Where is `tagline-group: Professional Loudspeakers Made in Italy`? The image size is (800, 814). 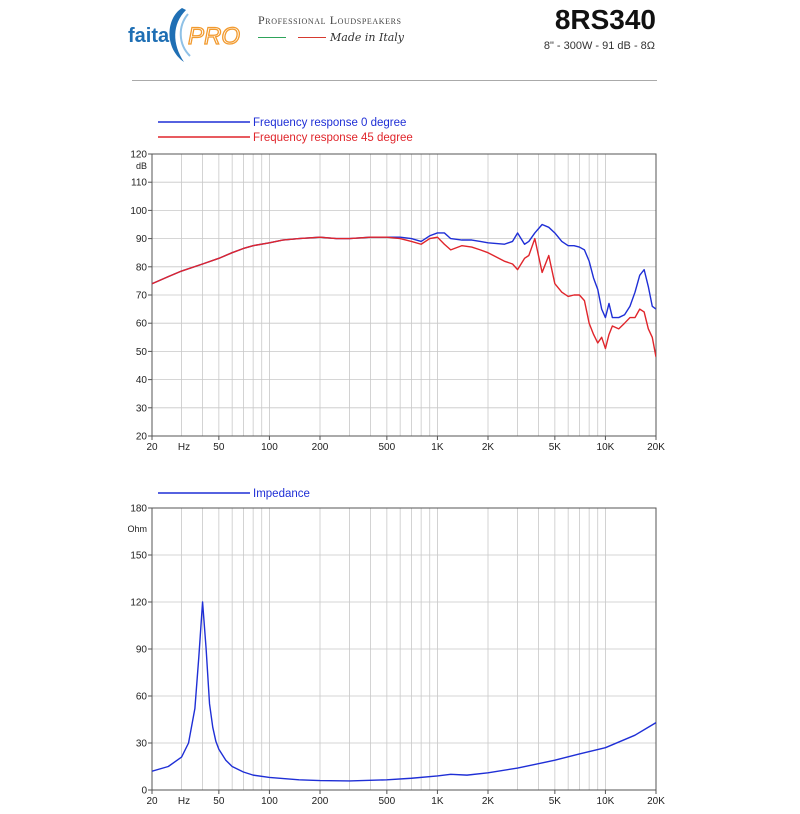 tagline-group: Professional Loudspeakers Made in Italy is located at coordinates (358, 33).